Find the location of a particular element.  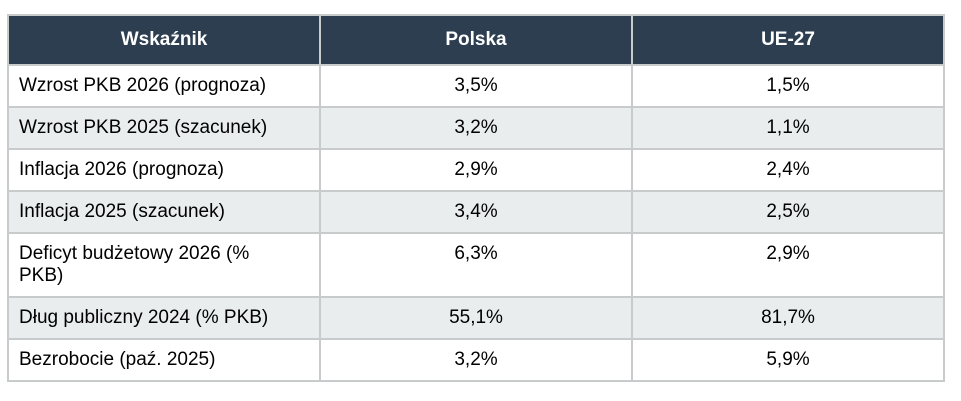

table-row: Wzrost PKB 2026 (prognoza) 3,5% 1,5% is located at coordinates (476, 86).